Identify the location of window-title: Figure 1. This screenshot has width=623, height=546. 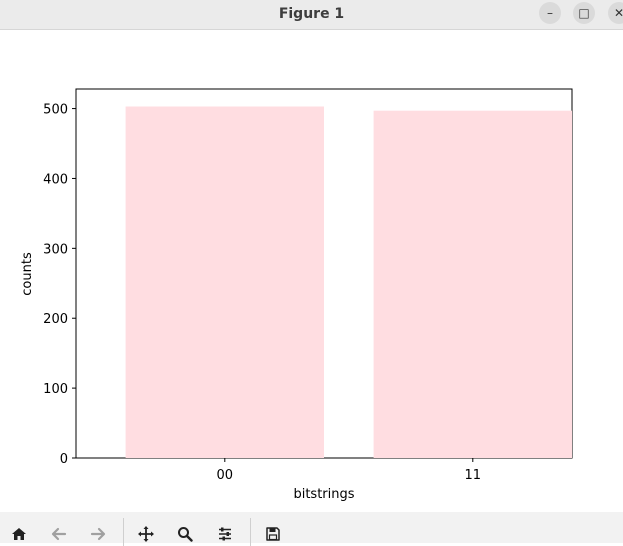
(311, 14).